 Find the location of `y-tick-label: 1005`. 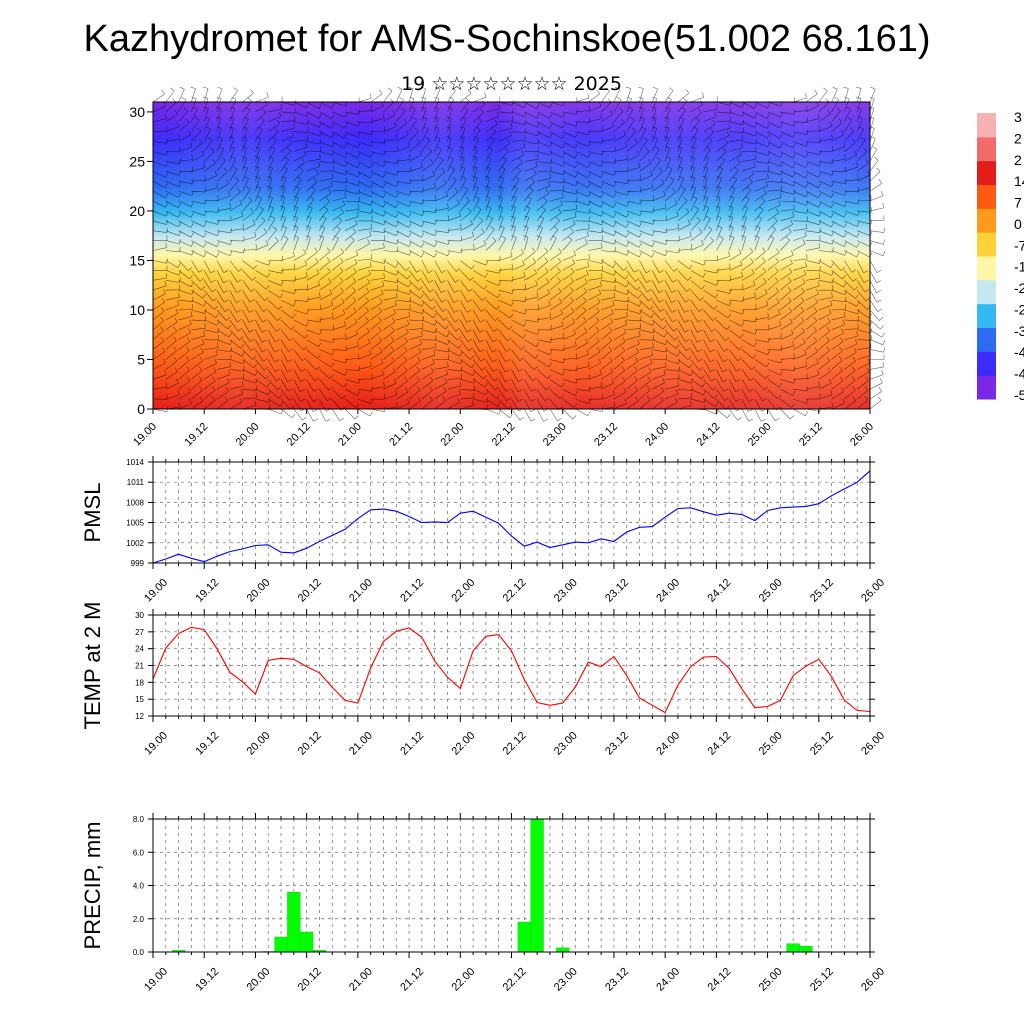

y-tick-label: 1005 is located at coordinates (135, 523).